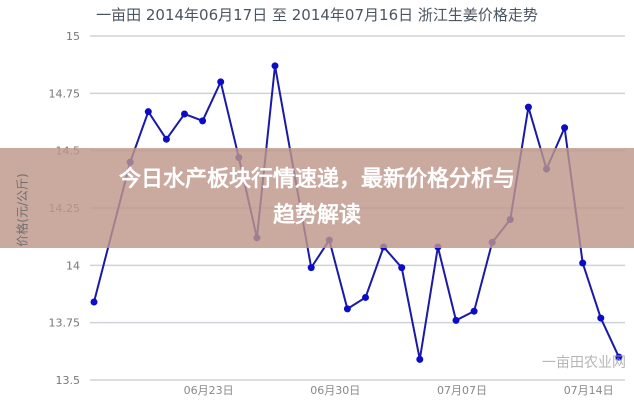 The image size is (634, 400). I want to click on chart-title: 一亩田 2014年06月17日 至 2014年07月16日 浙江生姜价格走势, so click(317, 15).